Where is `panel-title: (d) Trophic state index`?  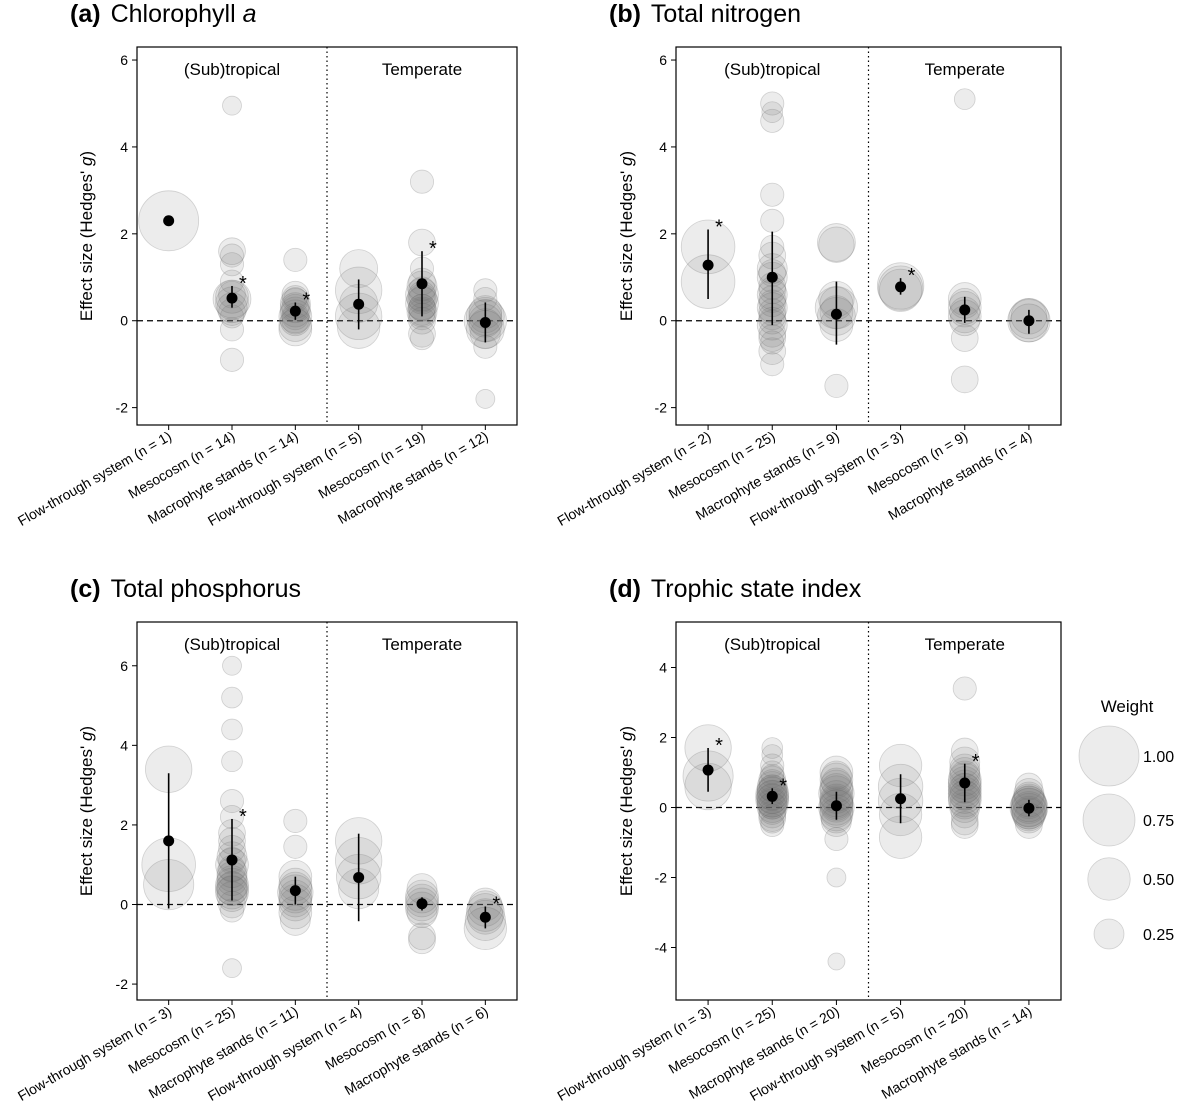
panel-title: (d) Trophic state index is located at coordinates (735, 589).